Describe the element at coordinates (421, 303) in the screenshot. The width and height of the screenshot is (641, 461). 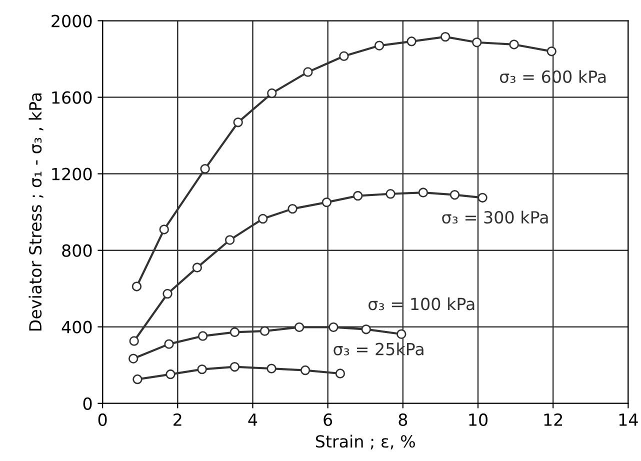
I see `series-label: σ₃ = 100 kPa` at that location.